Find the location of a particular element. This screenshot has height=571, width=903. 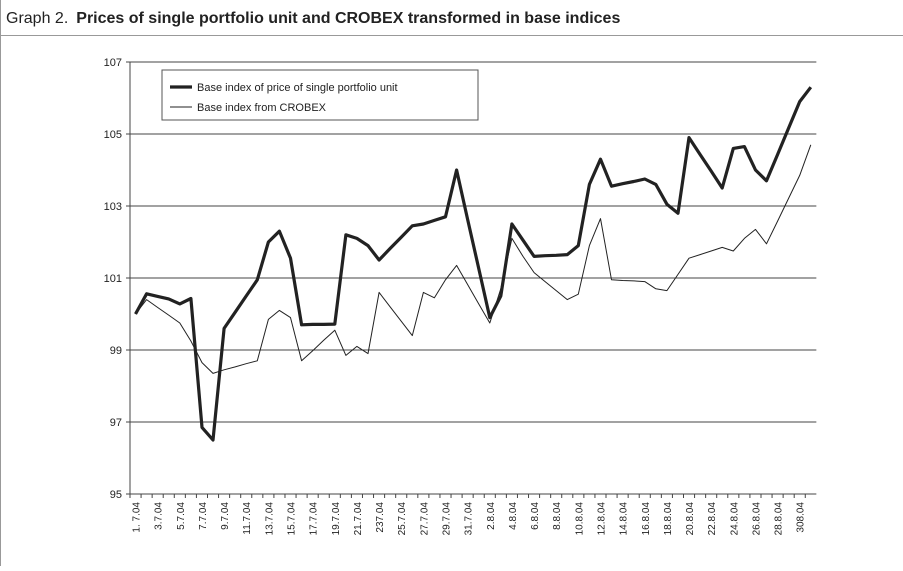

x-tick-label: 1. 7.04 is located at coordinates (137, 517).